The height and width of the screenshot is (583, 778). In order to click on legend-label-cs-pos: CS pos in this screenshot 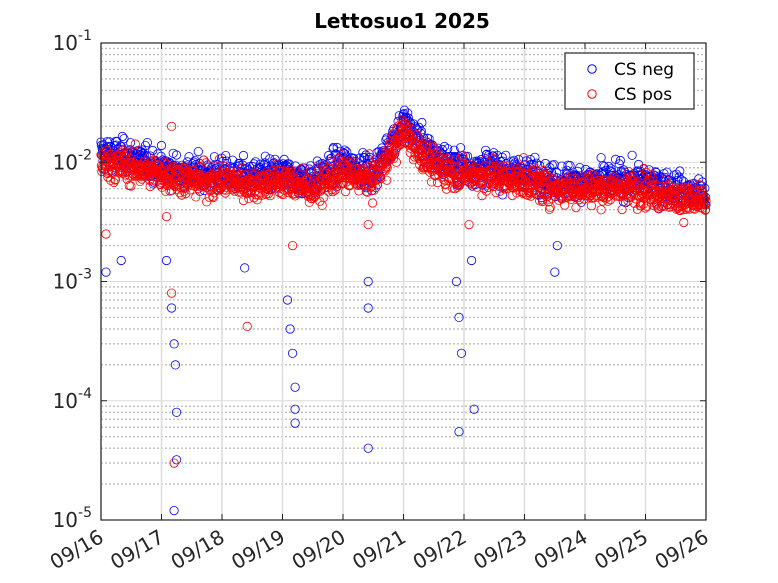, I will do `click(643, 95)`.